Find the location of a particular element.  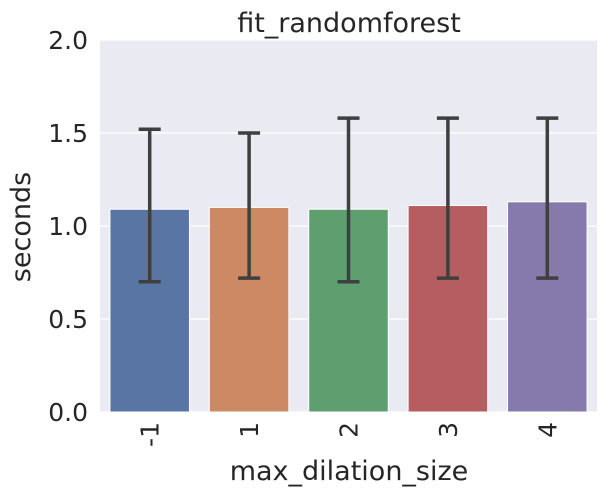

x-tick-labels: -1 1 2 3 4 is located at coordinates (349, 434).